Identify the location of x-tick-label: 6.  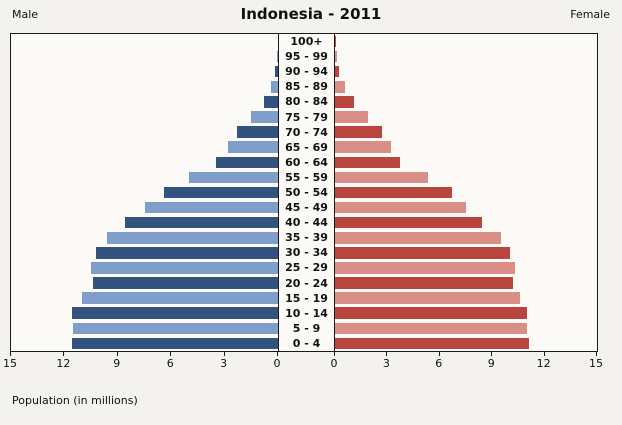
(170, 363).